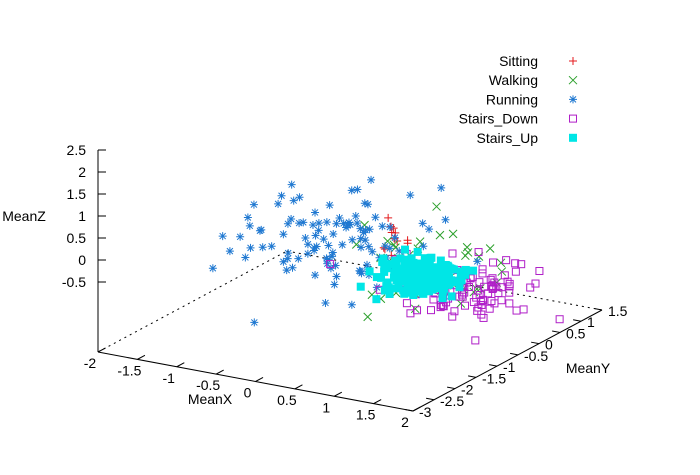  What do you see at coordinates (498, 119) in the screenshot?
I see `legend-label: Stairs_Down` at bounding box center [498, 119].